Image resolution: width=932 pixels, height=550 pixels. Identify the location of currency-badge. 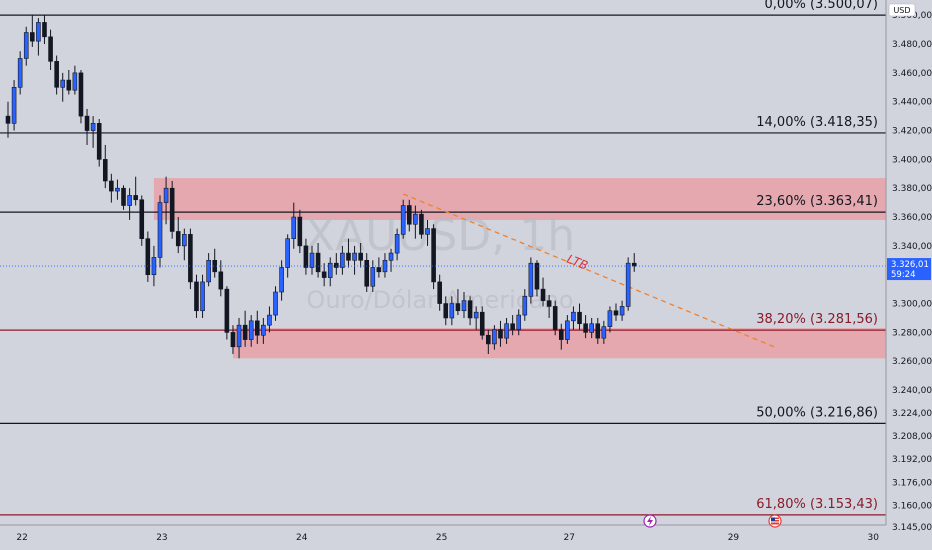
(902, 10).